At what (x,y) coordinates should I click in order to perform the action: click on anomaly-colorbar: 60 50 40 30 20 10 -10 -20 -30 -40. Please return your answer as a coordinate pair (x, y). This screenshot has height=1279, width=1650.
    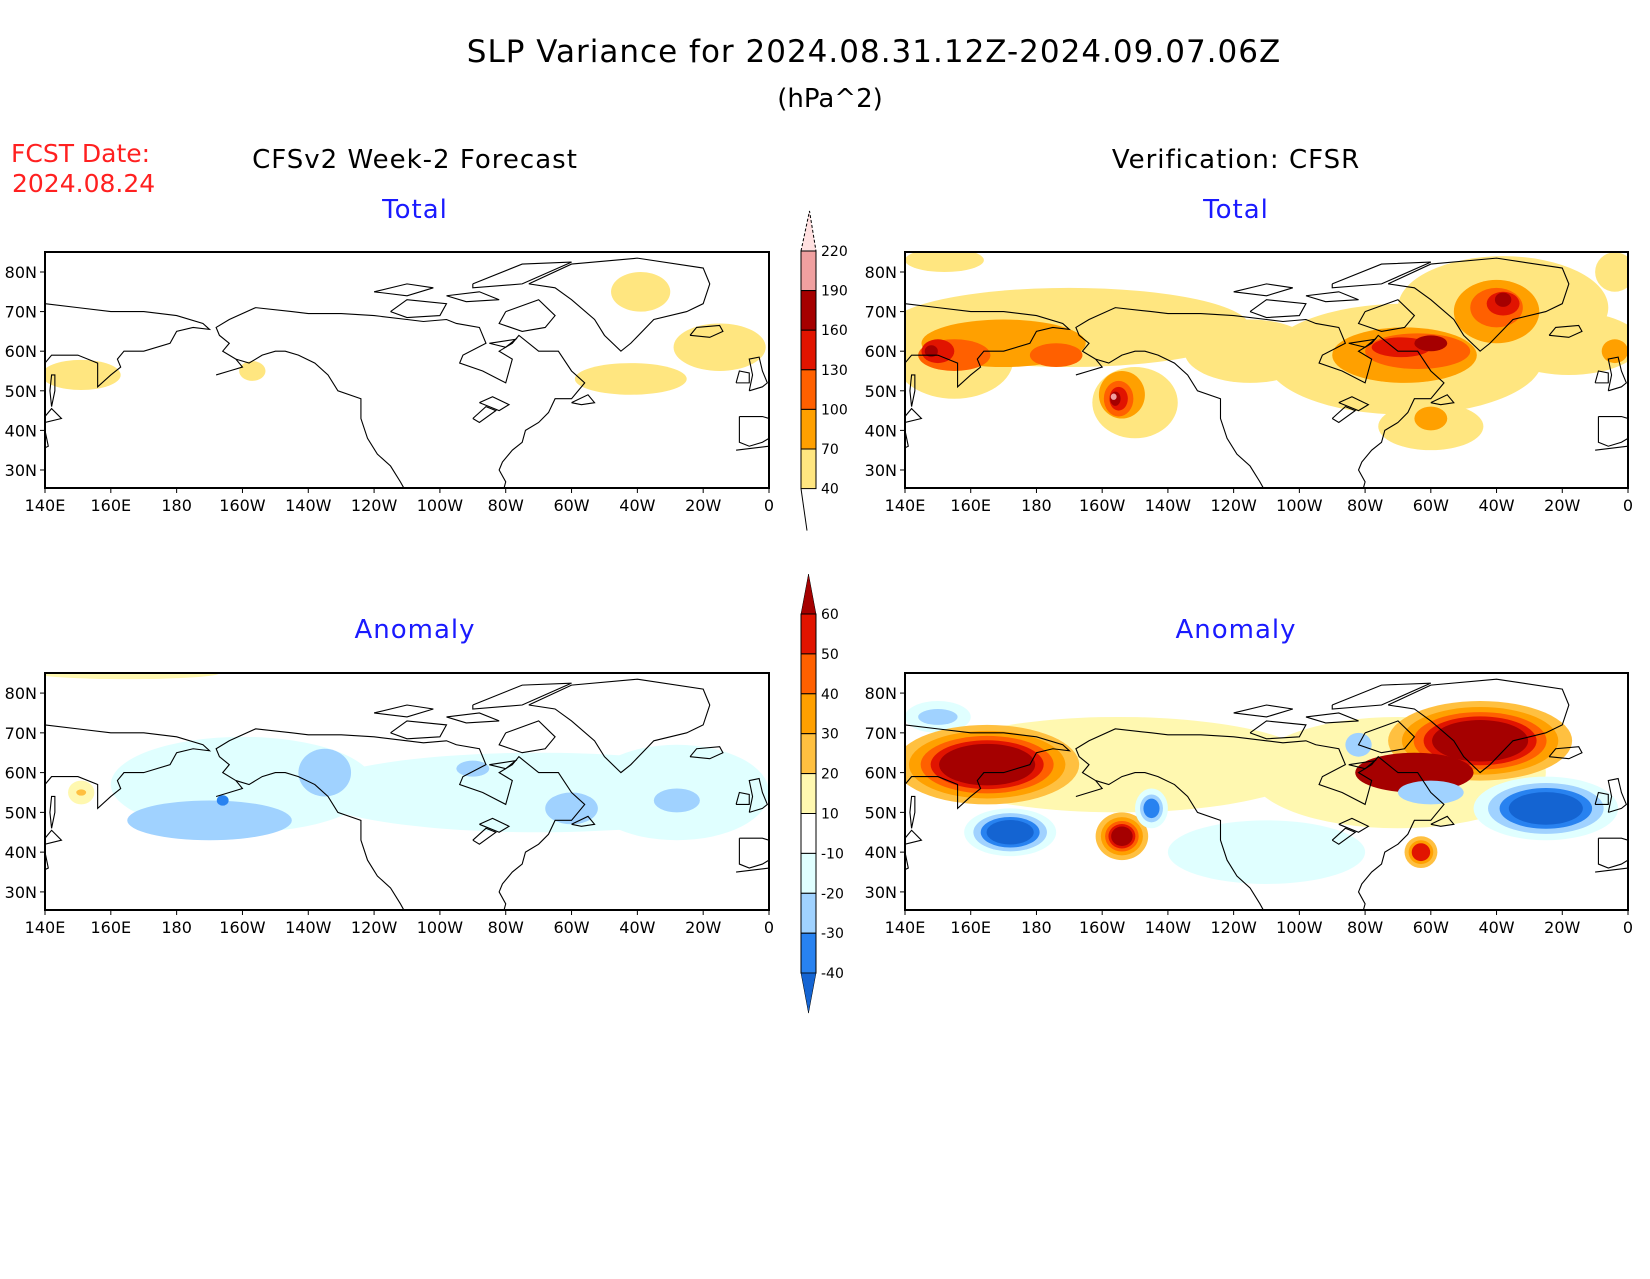
    Looking at the image, I should click on (822, 793).